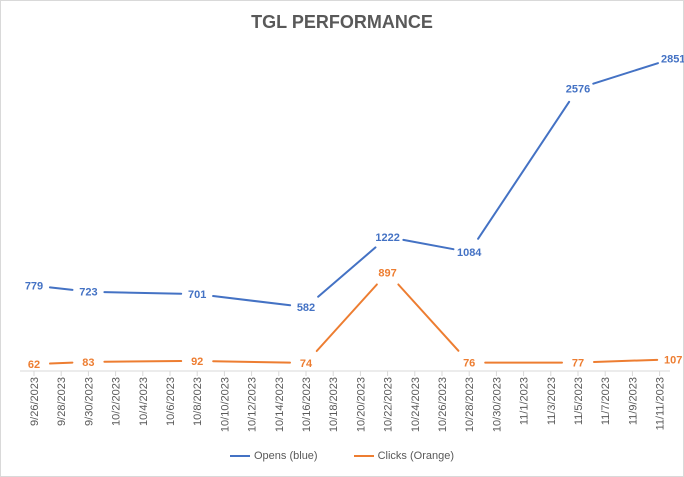 The image size is (684, 477). I want to click on legend-swatch-opens, so click(240, 456).